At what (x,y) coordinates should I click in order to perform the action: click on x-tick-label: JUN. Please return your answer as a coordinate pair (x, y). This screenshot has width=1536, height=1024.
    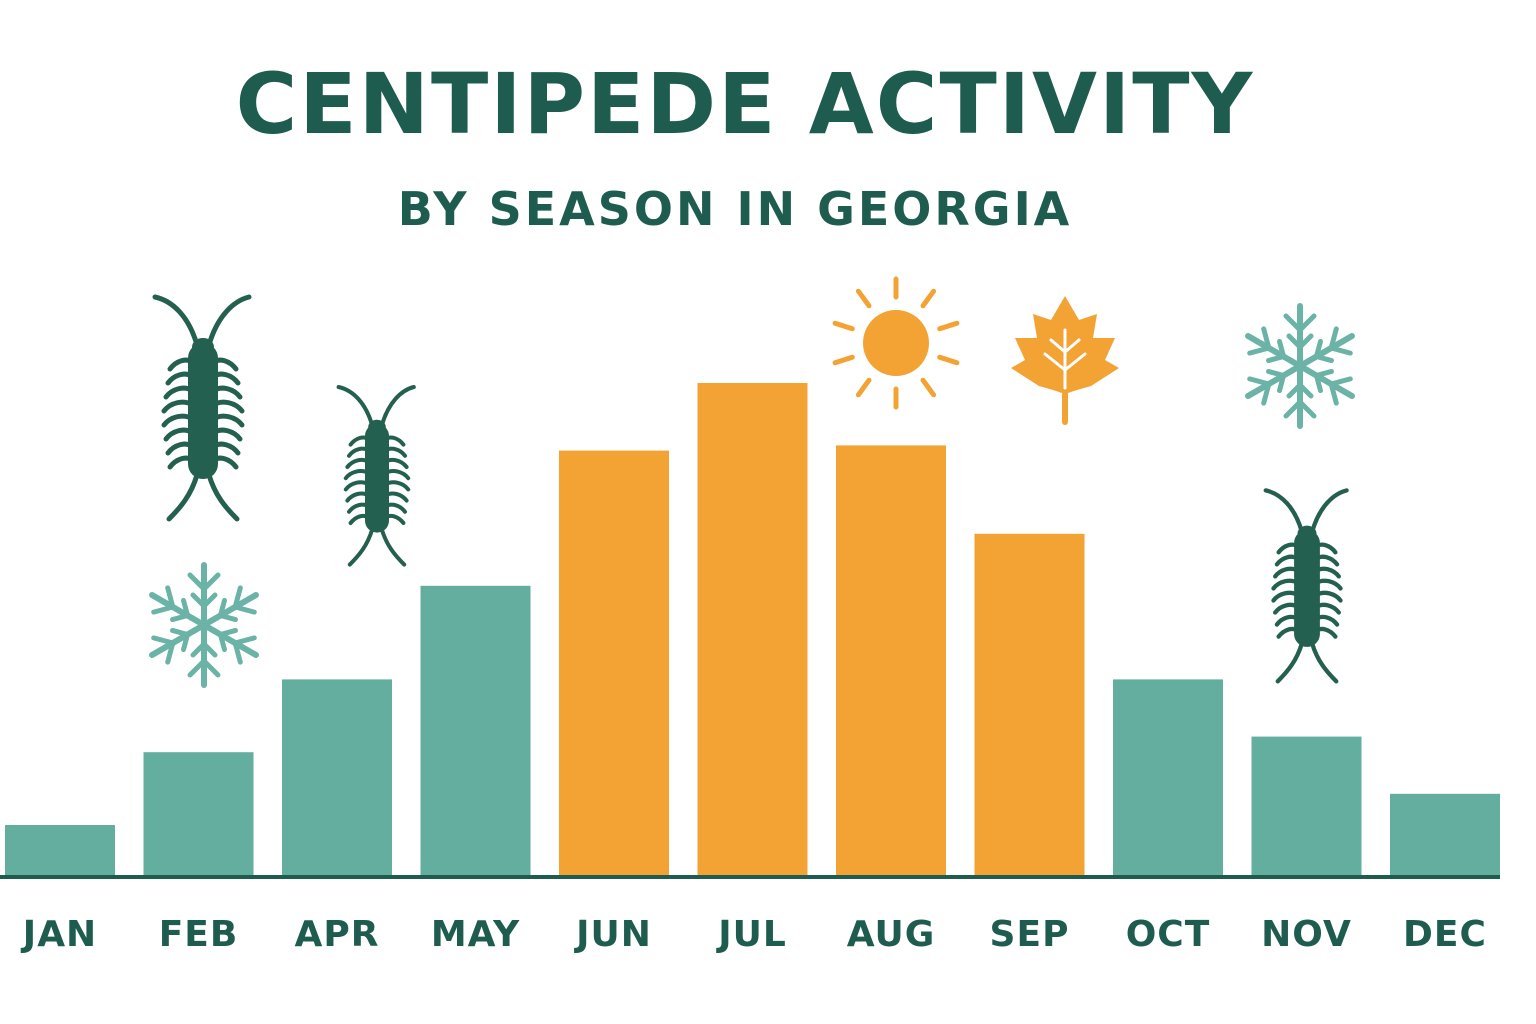
    Looking at the image, I should click on (612, 934).